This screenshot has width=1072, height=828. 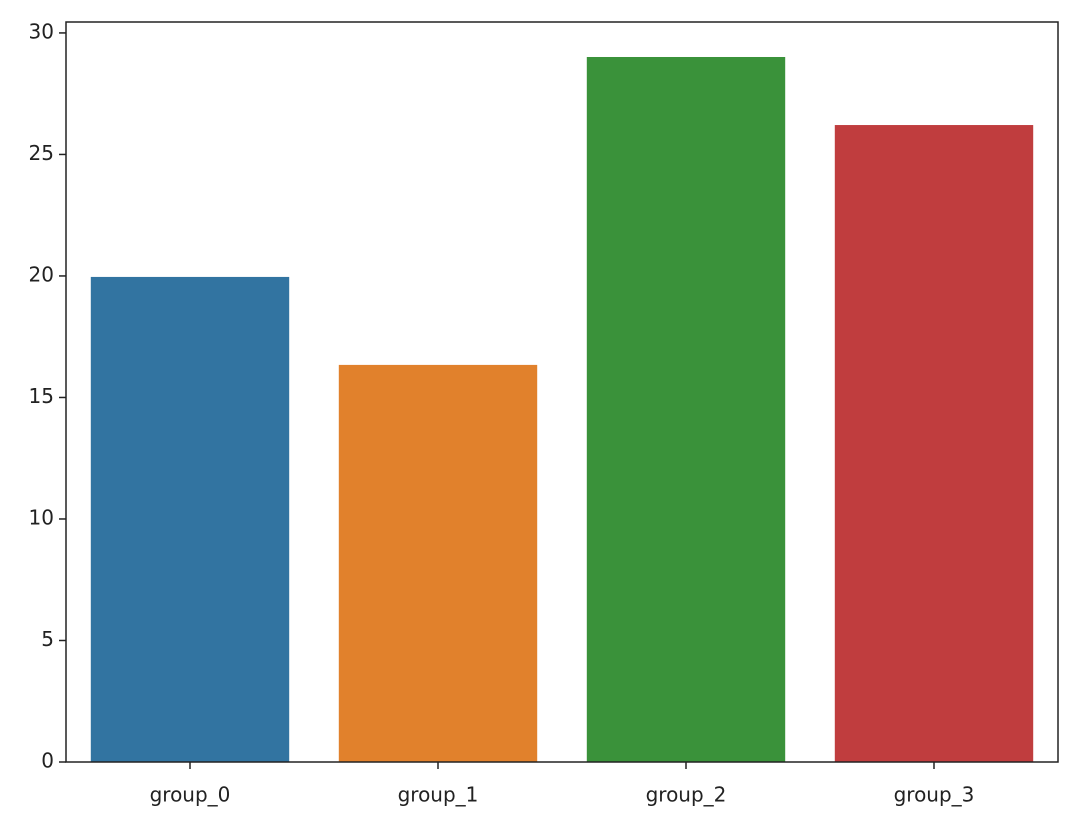 What do you see at coordinates (686, 795) in the screenshot?
I see `x-tick-label: group_2` at bounding box center [686, 795].